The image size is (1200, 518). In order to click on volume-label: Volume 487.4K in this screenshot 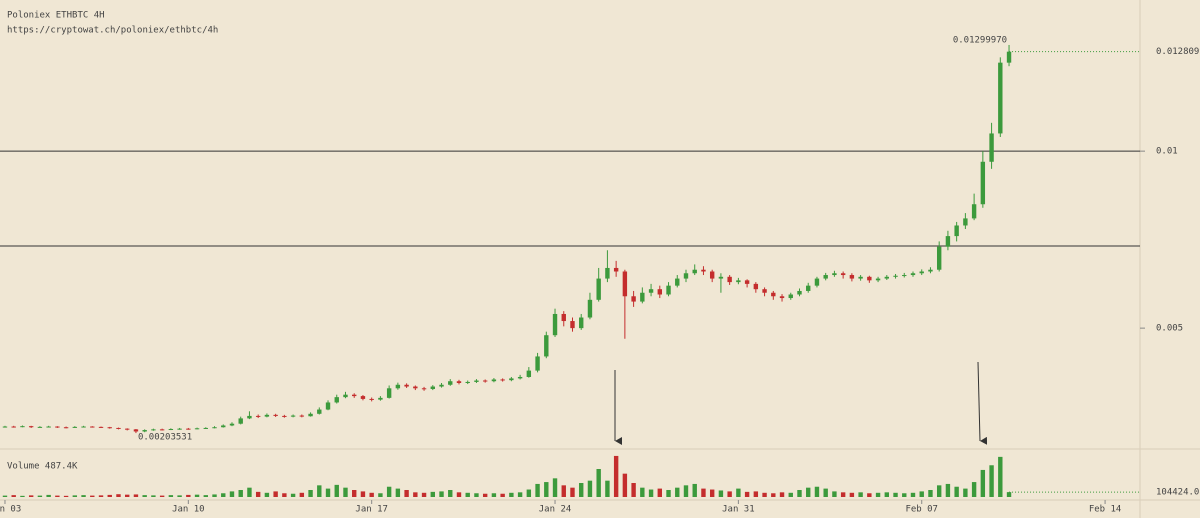, I will do `click(42, 467)`.